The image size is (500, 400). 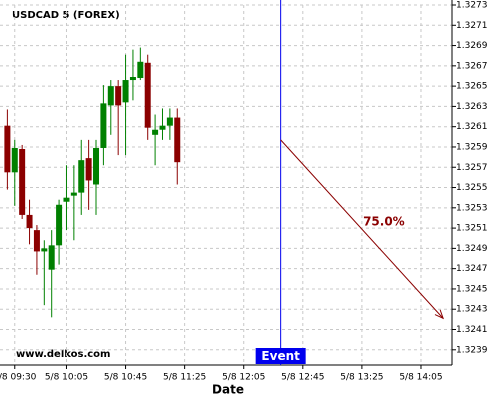 I want to click on x-tick-label: 5/8 11:25, so click(x=184, y=378).